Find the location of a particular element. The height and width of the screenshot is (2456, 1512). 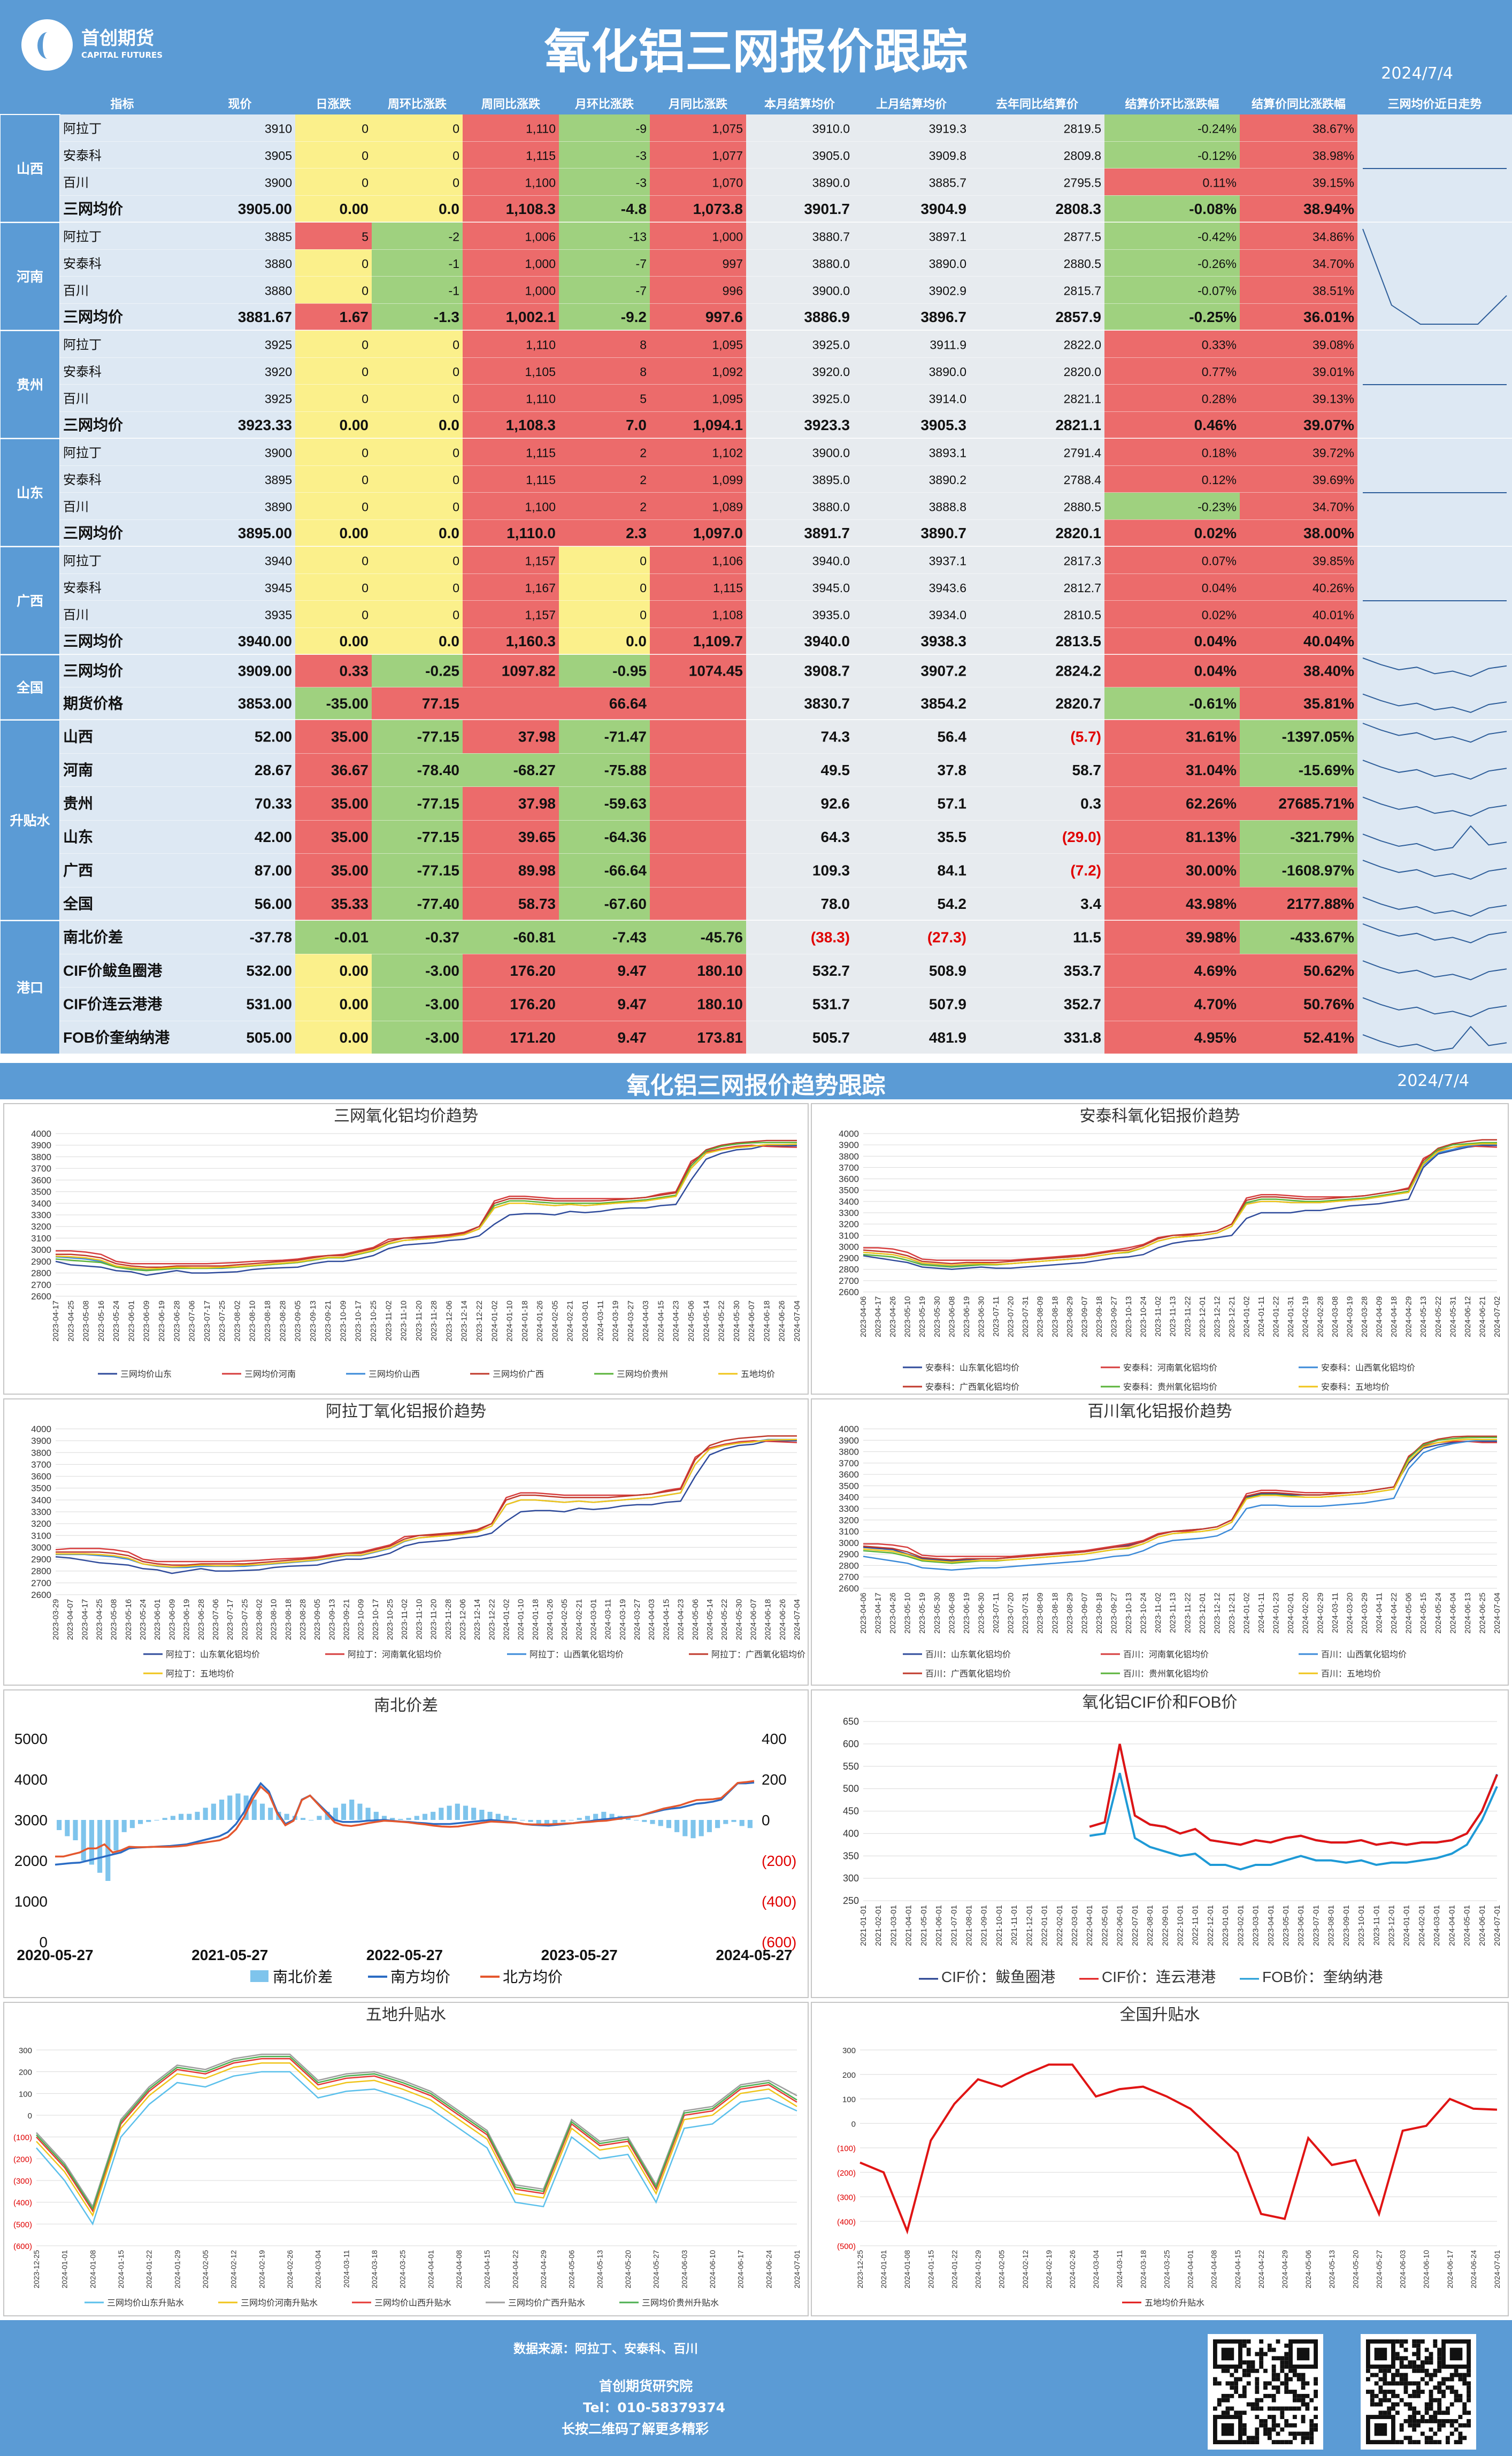

x-tick-label: 2024-04-22 is located at coordinates (515, 2270).